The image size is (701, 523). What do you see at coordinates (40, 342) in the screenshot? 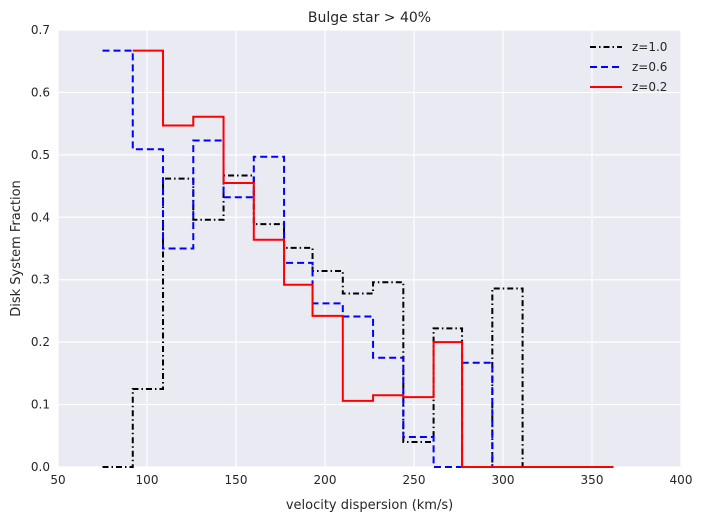
I see `y-tick-label: 0.2` at bounding box center [40, 342].